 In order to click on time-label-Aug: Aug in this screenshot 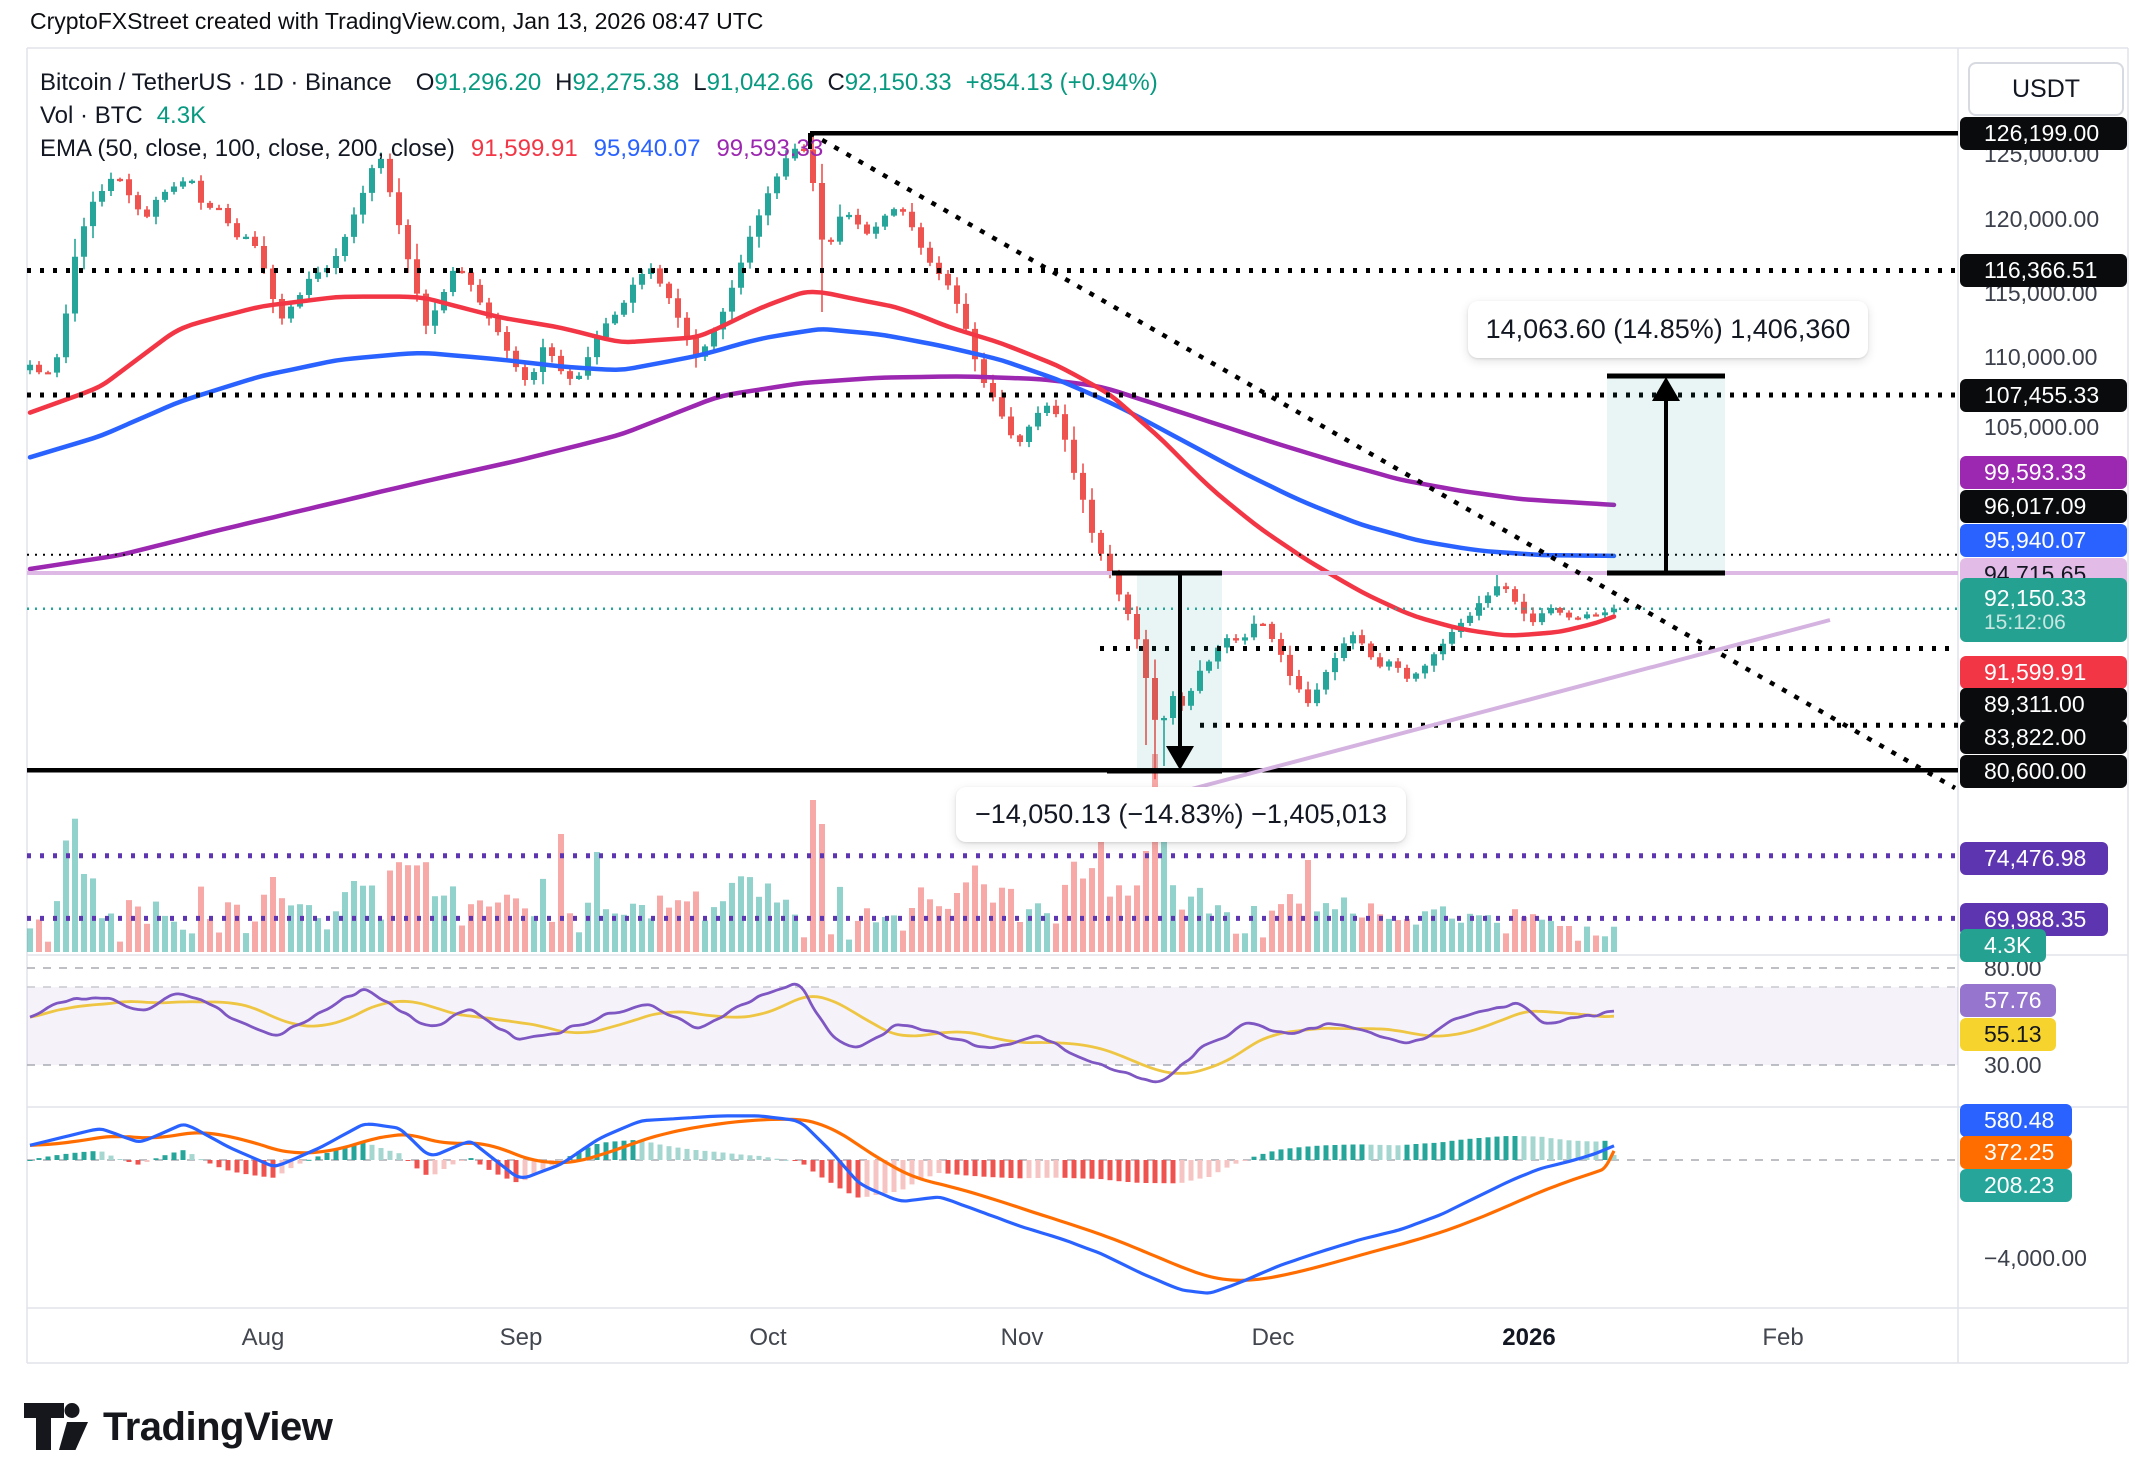, I will do `click(263, 1337)`.